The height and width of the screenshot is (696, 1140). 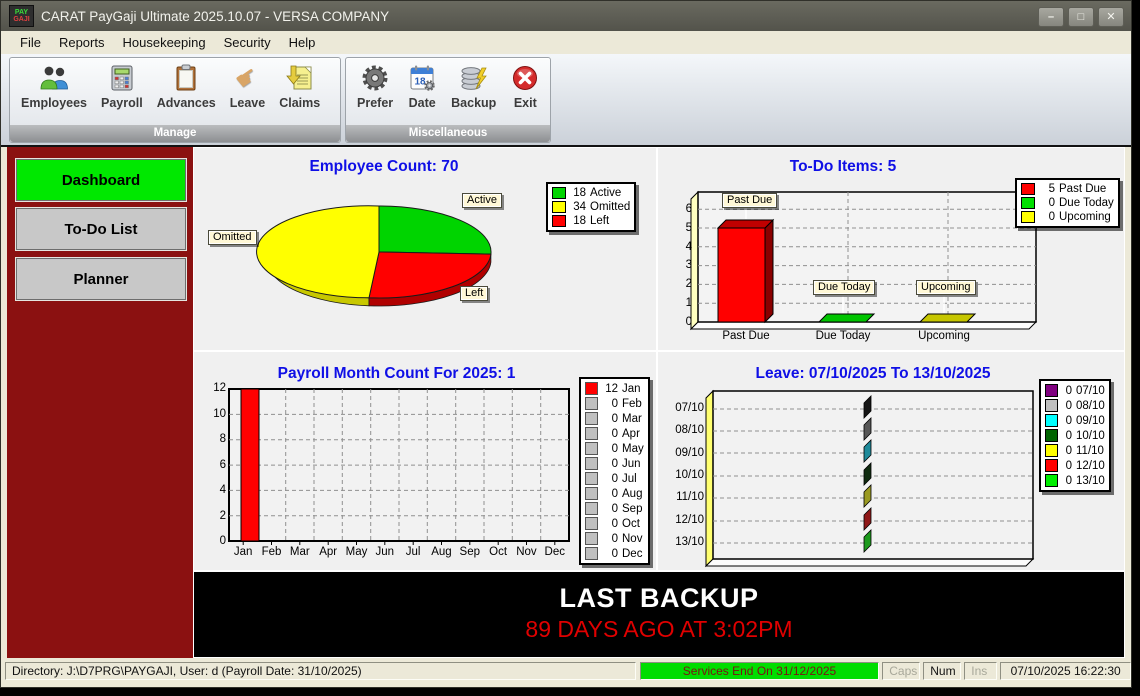 I want to click on payroll-legend: 12 Jan 0 Feb 0 Mar 0 Apr, so click(x=614, y=471).